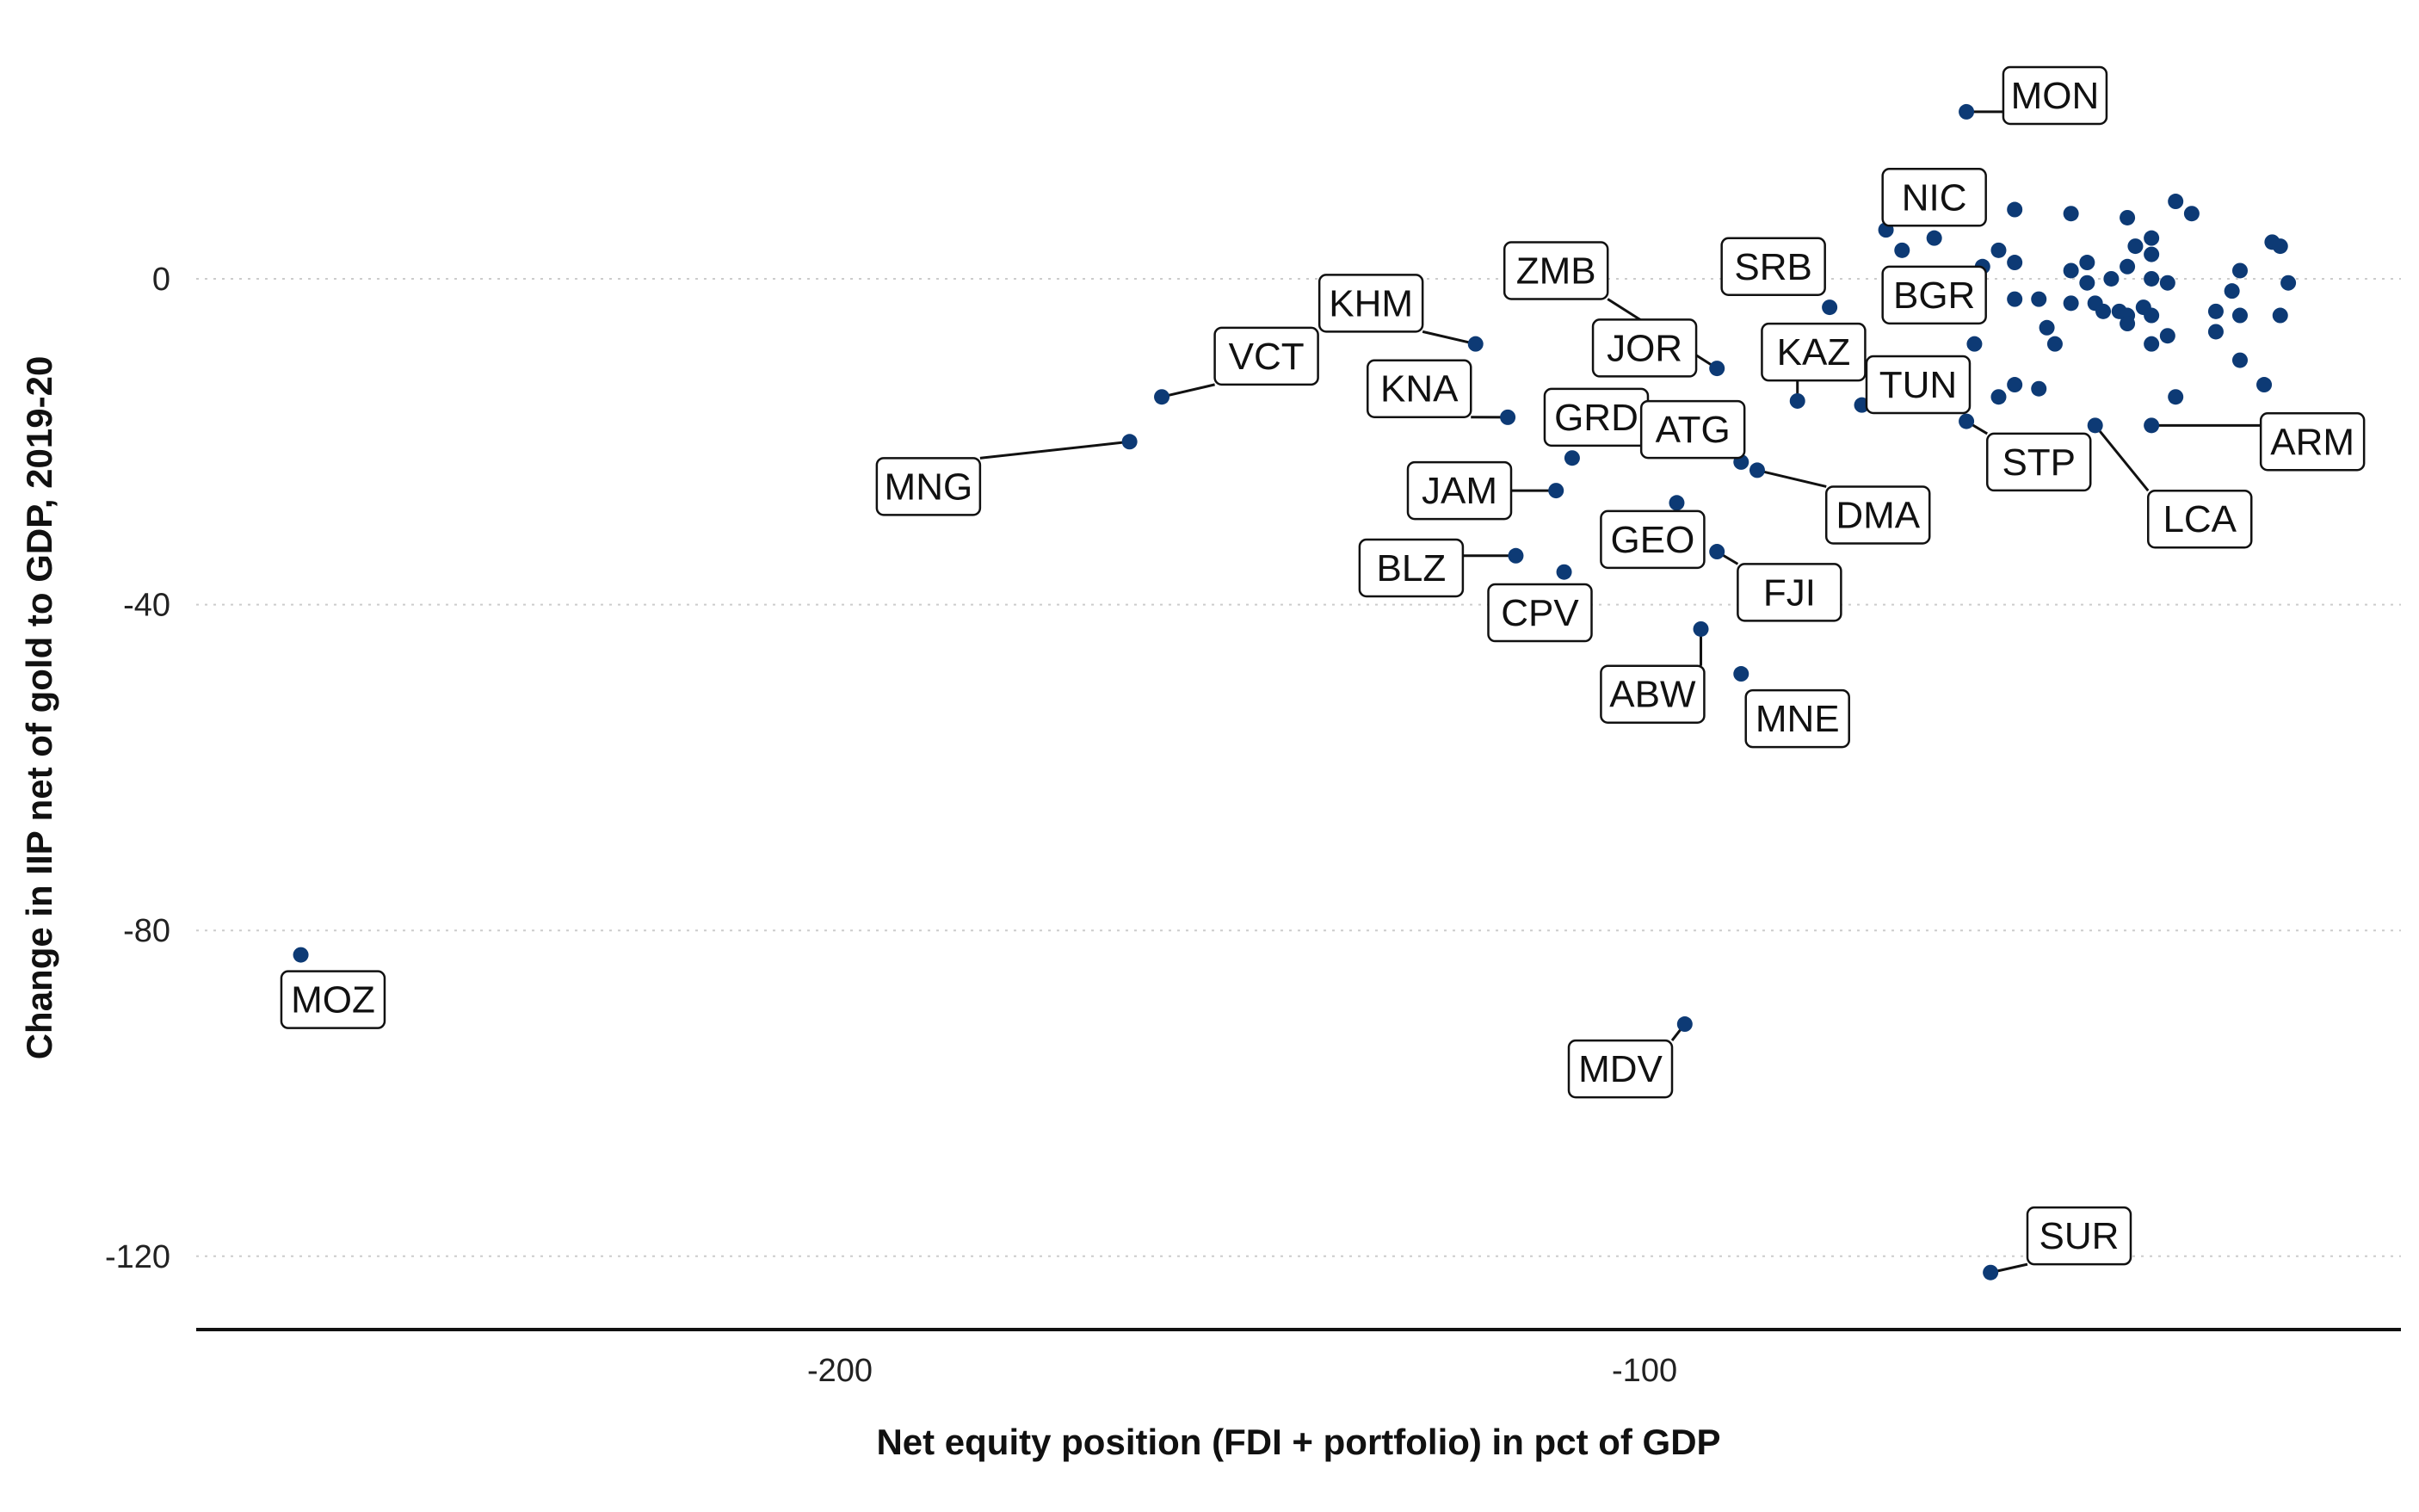 The width and height of the screenshot is (2419, 1512). I want to click on data-point-moz, so click(301, 955).